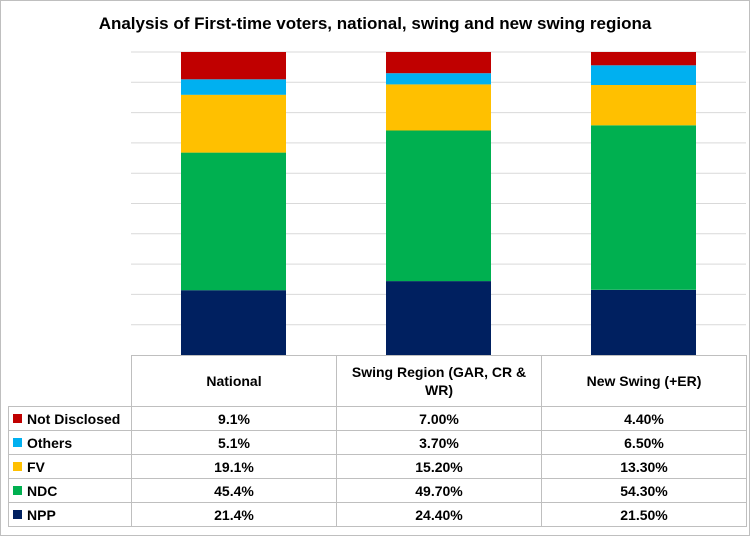 The image size is (750, 536). What do you see at coordinates (644, 514) in the screenshot?
I see `data-label: 21.50%` at bounding box center [644, 514].